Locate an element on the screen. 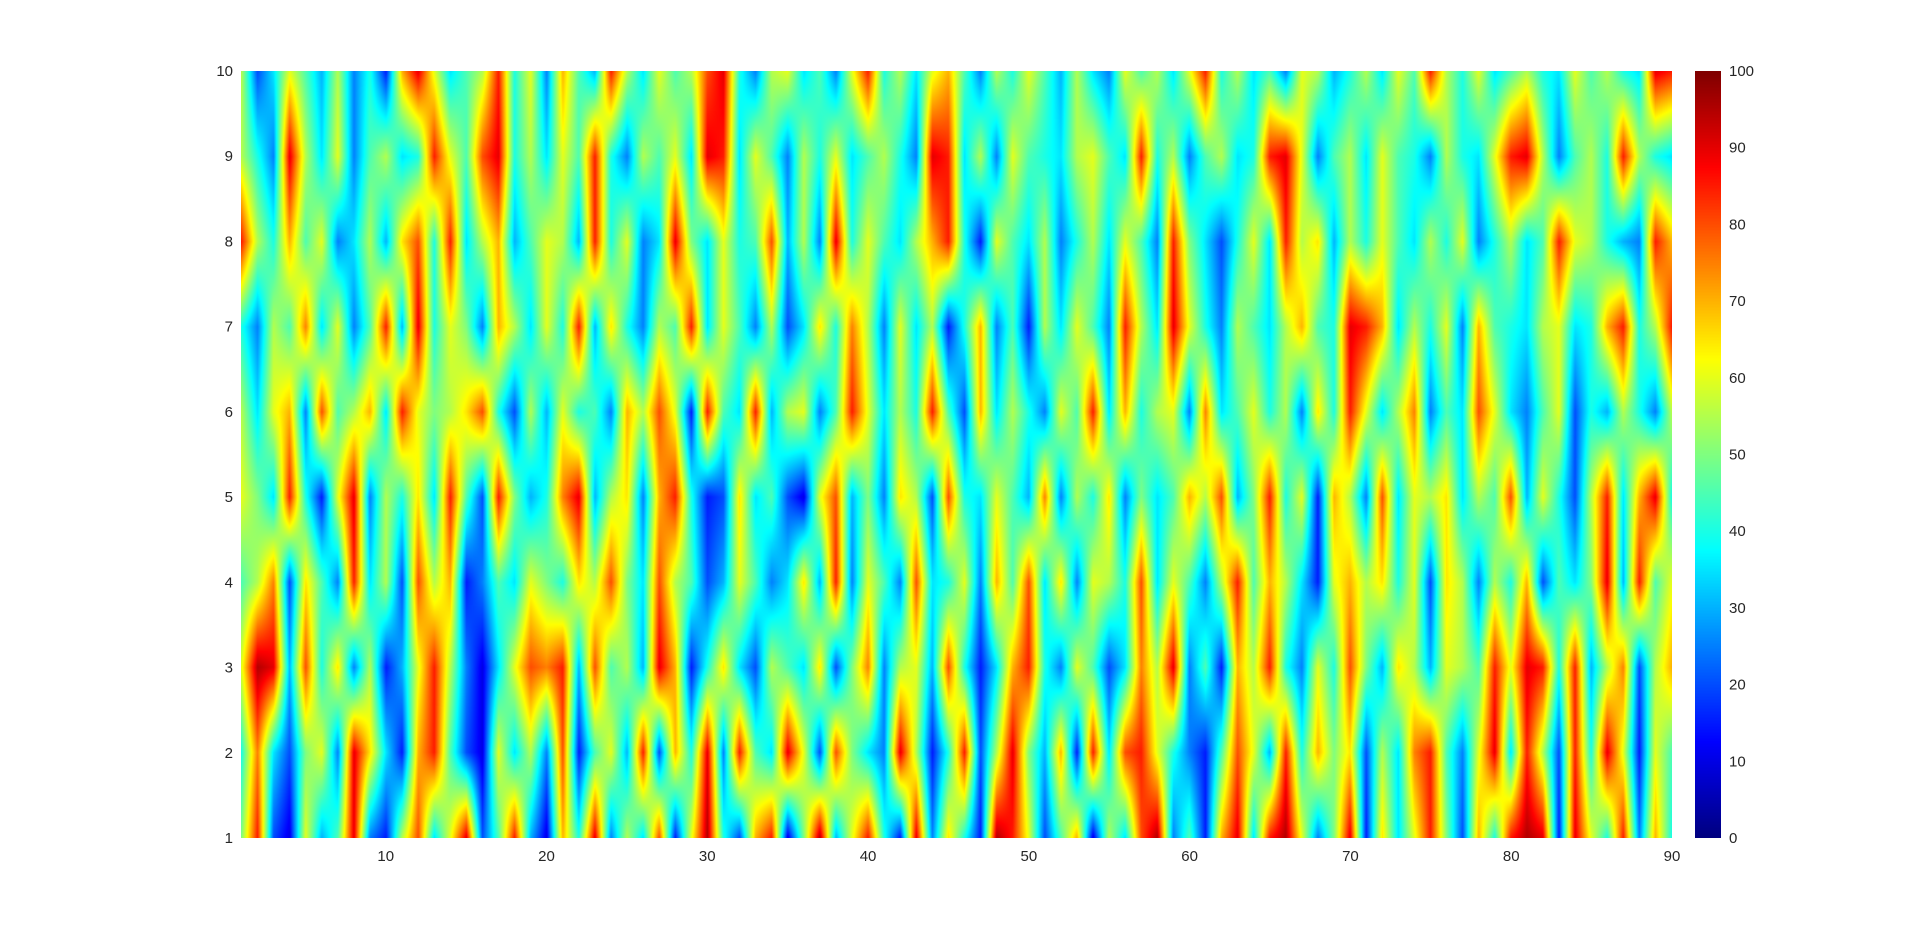 This screenshot has width=1920, height=937. x-tick-label: 60 is located at coordinates (1189, 856).